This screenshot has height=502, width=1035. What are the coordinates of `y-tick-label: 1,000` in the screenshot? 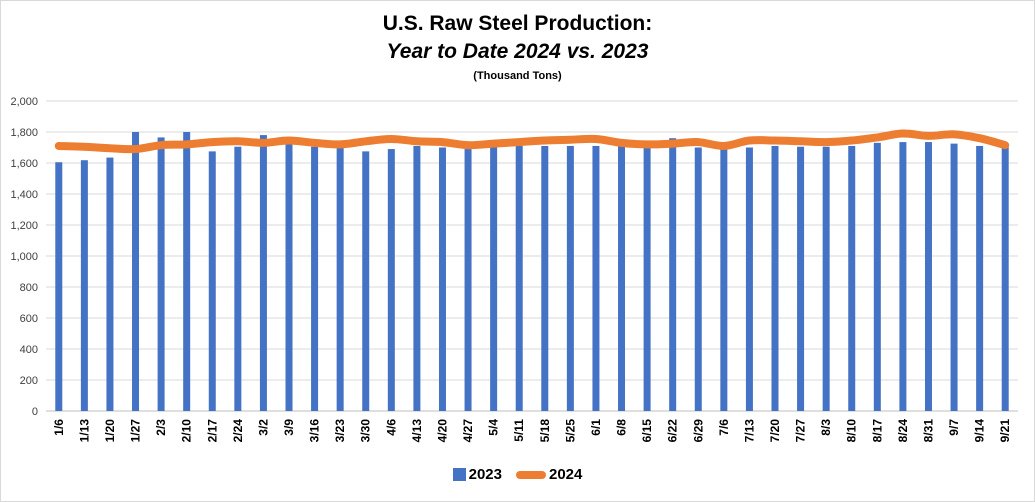 It's located at (24, 257).